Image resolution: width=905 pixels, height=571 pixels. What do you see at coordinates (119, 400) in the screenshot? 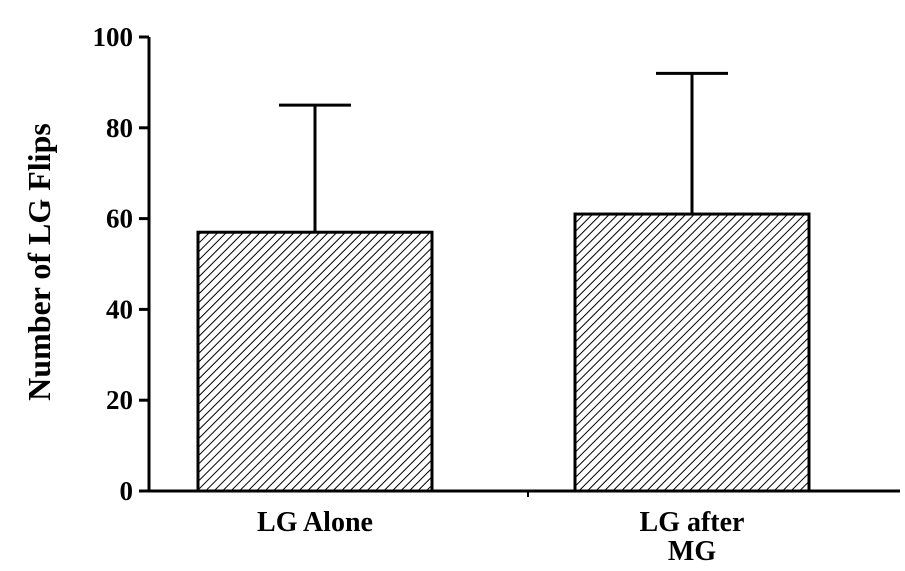
I see `y-tick-label: 20` at bounding box center [119, 400].